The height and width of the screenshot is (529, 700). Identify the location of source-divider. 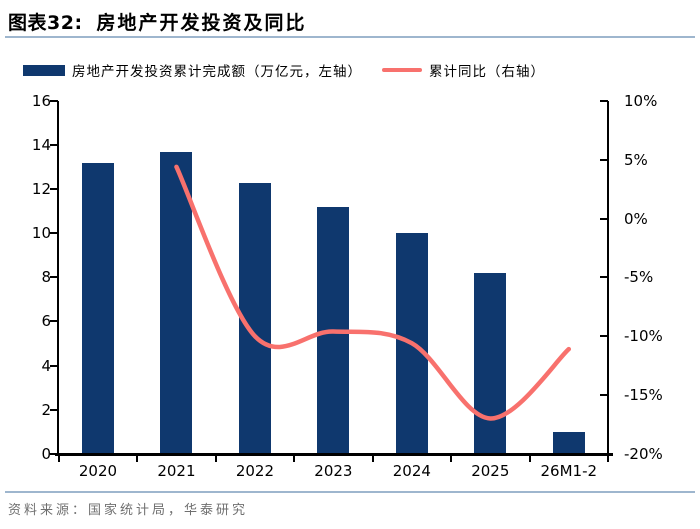
(350, 492).